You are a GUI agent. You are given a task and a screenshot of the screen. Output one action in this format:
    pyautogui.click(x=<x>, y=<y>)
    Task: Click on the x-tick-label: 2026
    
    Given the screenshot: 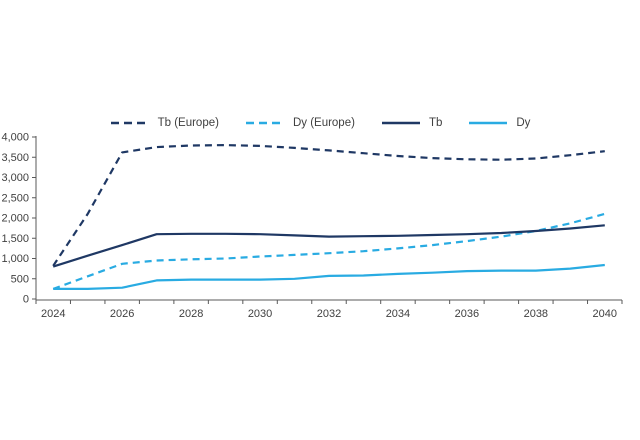 What is the action you would take?
    pyautogui.click(x=122, y=314)
    